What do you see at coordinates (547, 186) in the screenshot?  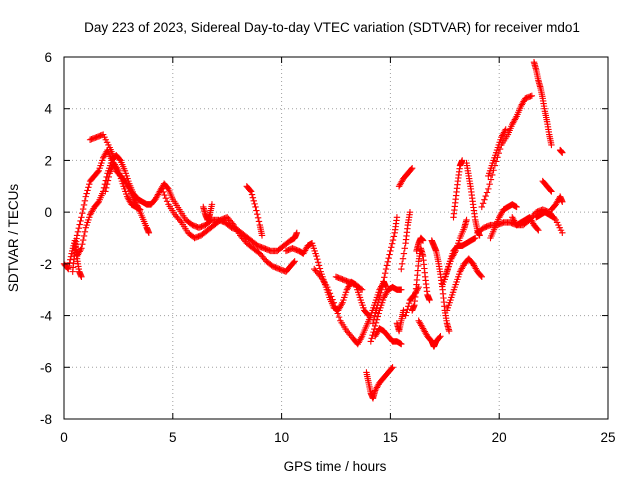 I see `series-s36` at bounding box center [547, 186].